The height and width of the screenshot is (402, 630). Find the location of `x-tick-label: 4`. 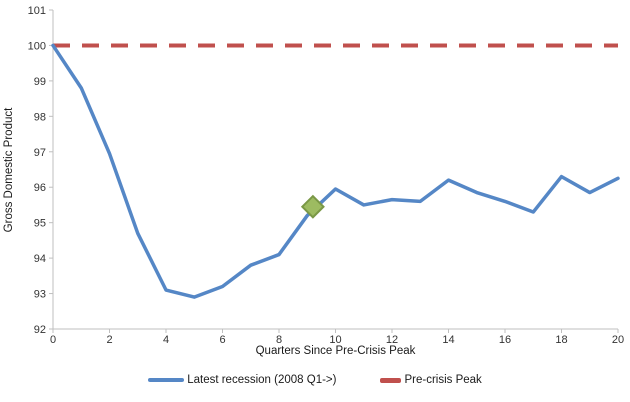

x-tick-label: 4 is located at coordinates (166, 340).